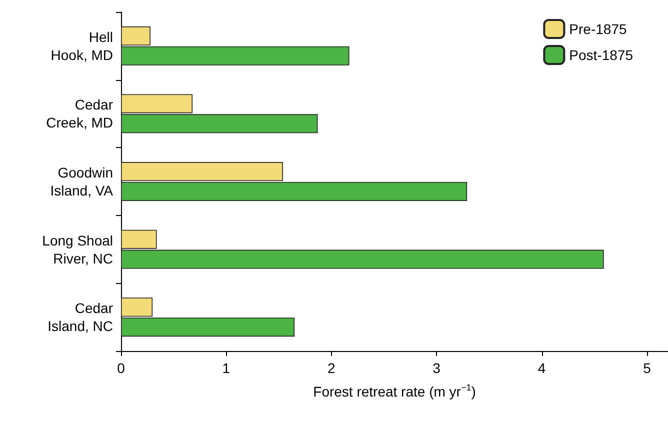 The width and height of the screenshot is (668, 425). I want to click on x-tick-label: 5, so click(647, 368).